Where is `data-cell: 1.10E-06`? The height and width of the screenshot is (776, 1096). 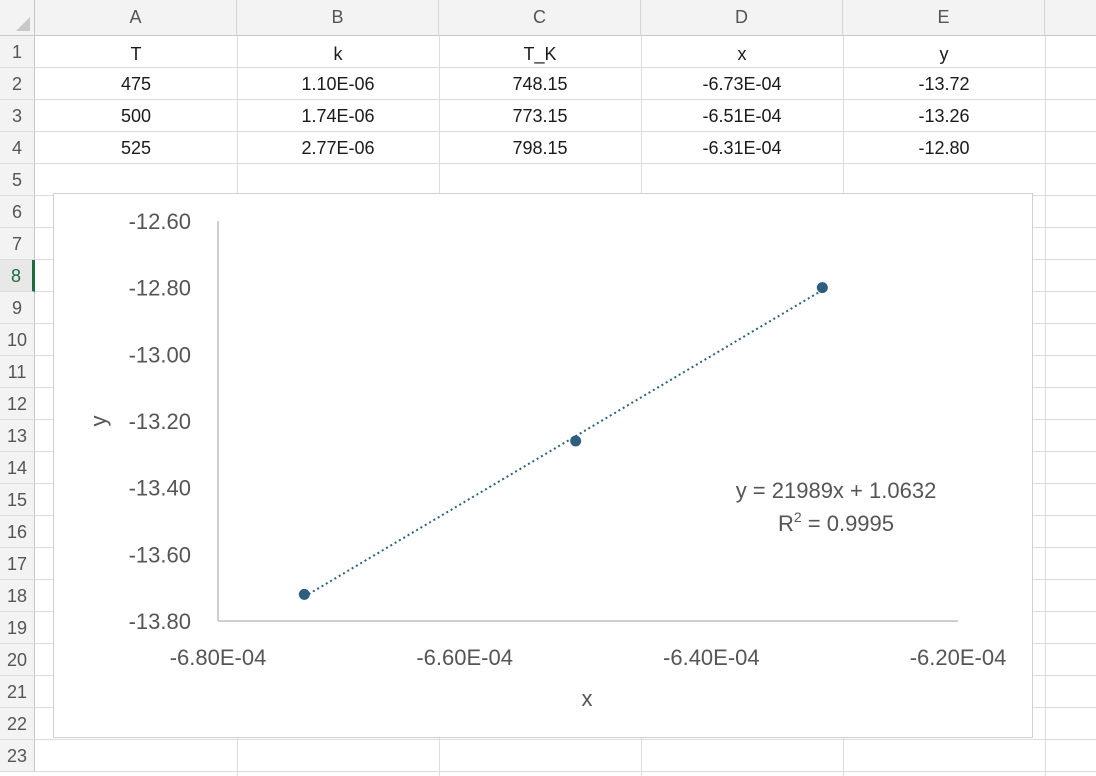
data-cell: 1.10E-06 is located at coordinates (338, 84).